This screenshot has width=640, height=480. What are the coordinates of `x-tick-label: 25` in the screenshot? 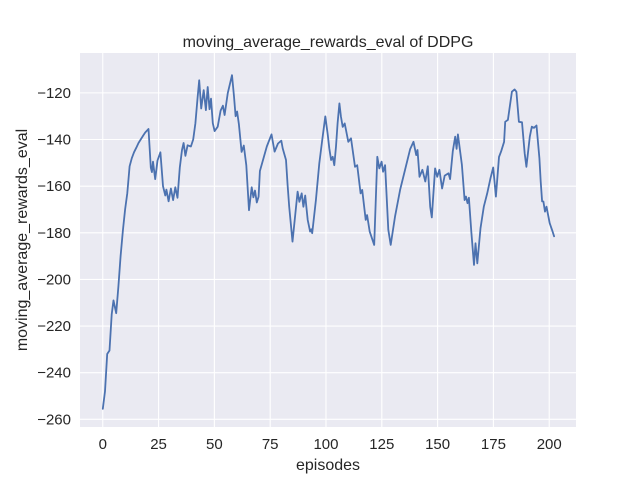 It's located at (158, 444).